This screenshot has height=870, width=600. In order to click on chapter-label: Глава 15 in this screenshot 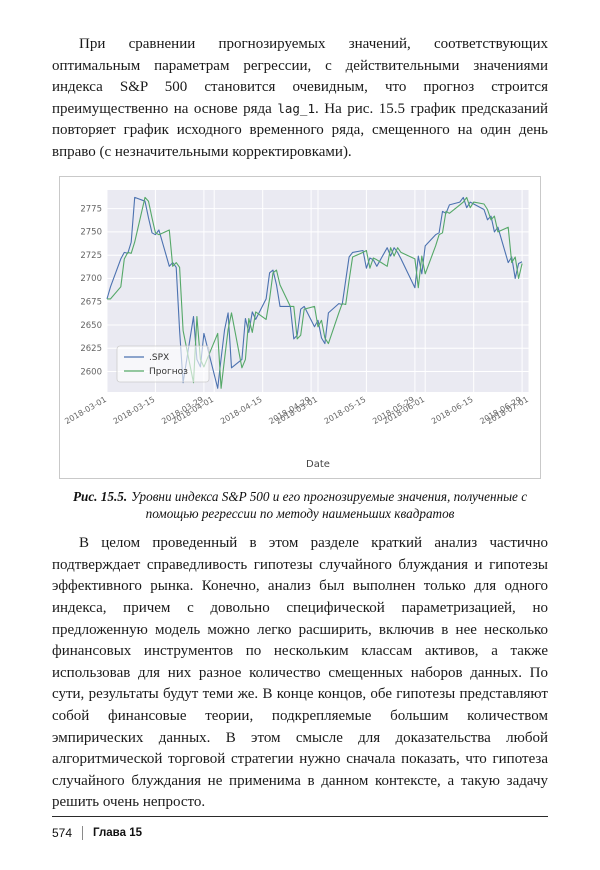, I will do `click(117, 833)`.